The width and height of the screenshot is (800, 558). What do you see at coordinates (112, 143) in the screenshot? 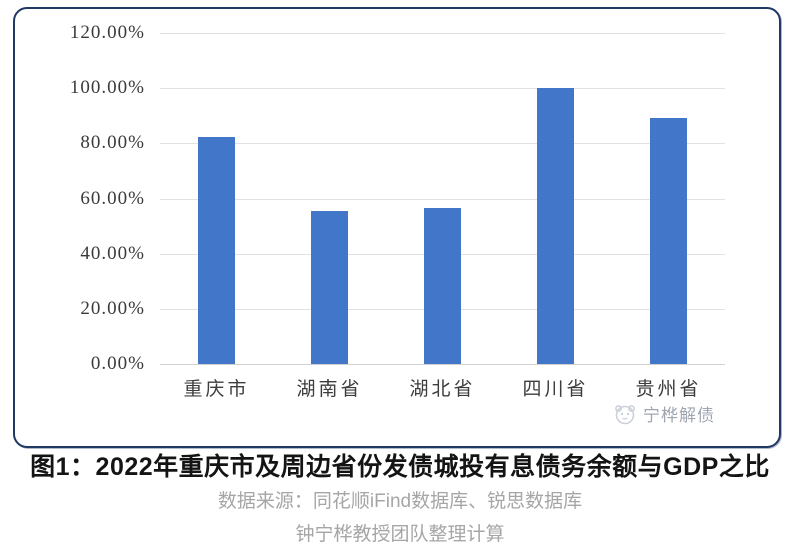
I see `y-tick-label: 80.00%` at bounding box center [112, 143].